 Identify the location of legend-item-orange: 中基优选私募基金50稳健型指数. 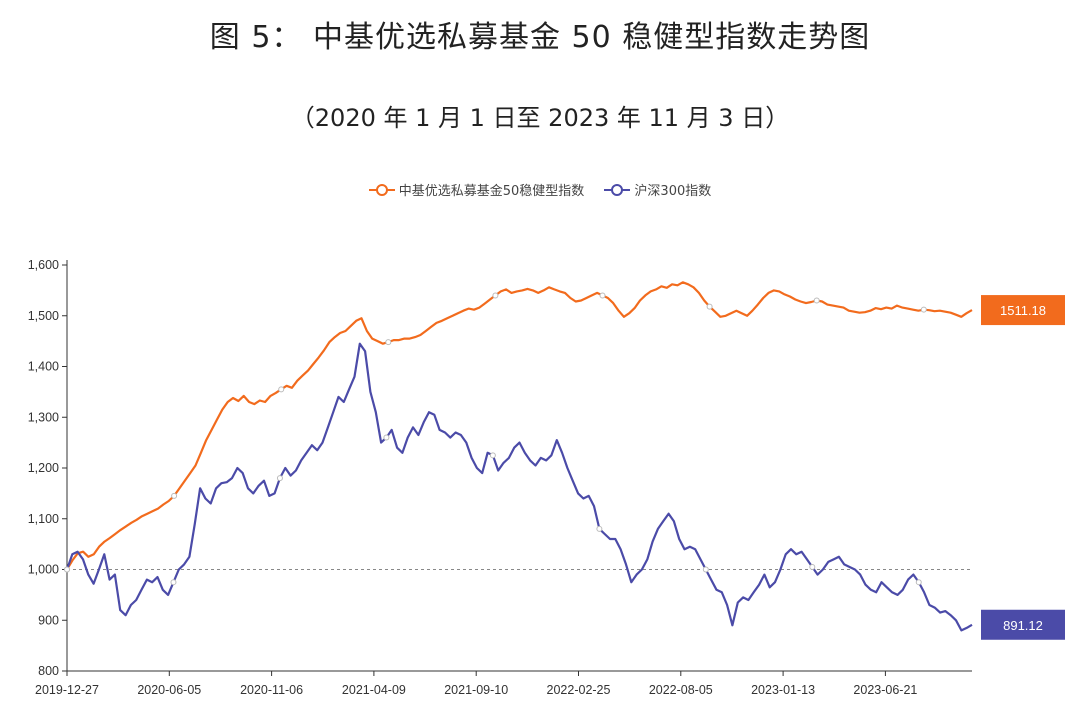
(476, 189).